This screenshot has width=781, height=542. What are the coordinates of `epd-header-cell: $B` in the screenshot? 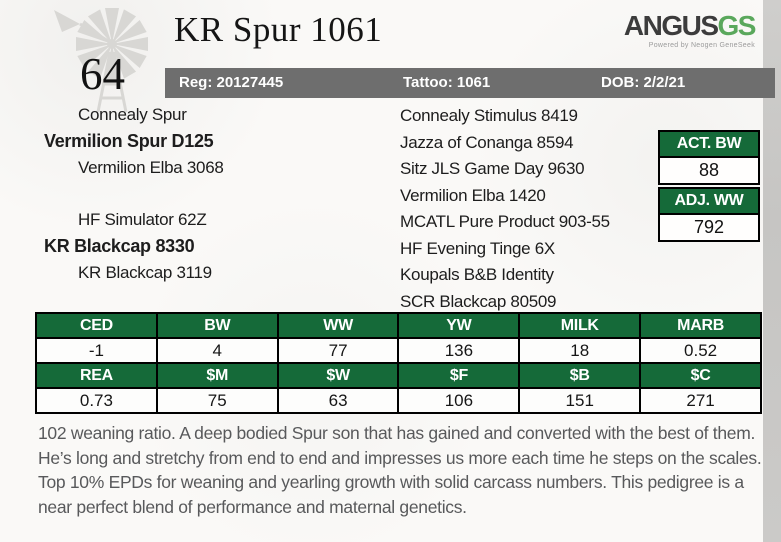 It's located at (580, 375).